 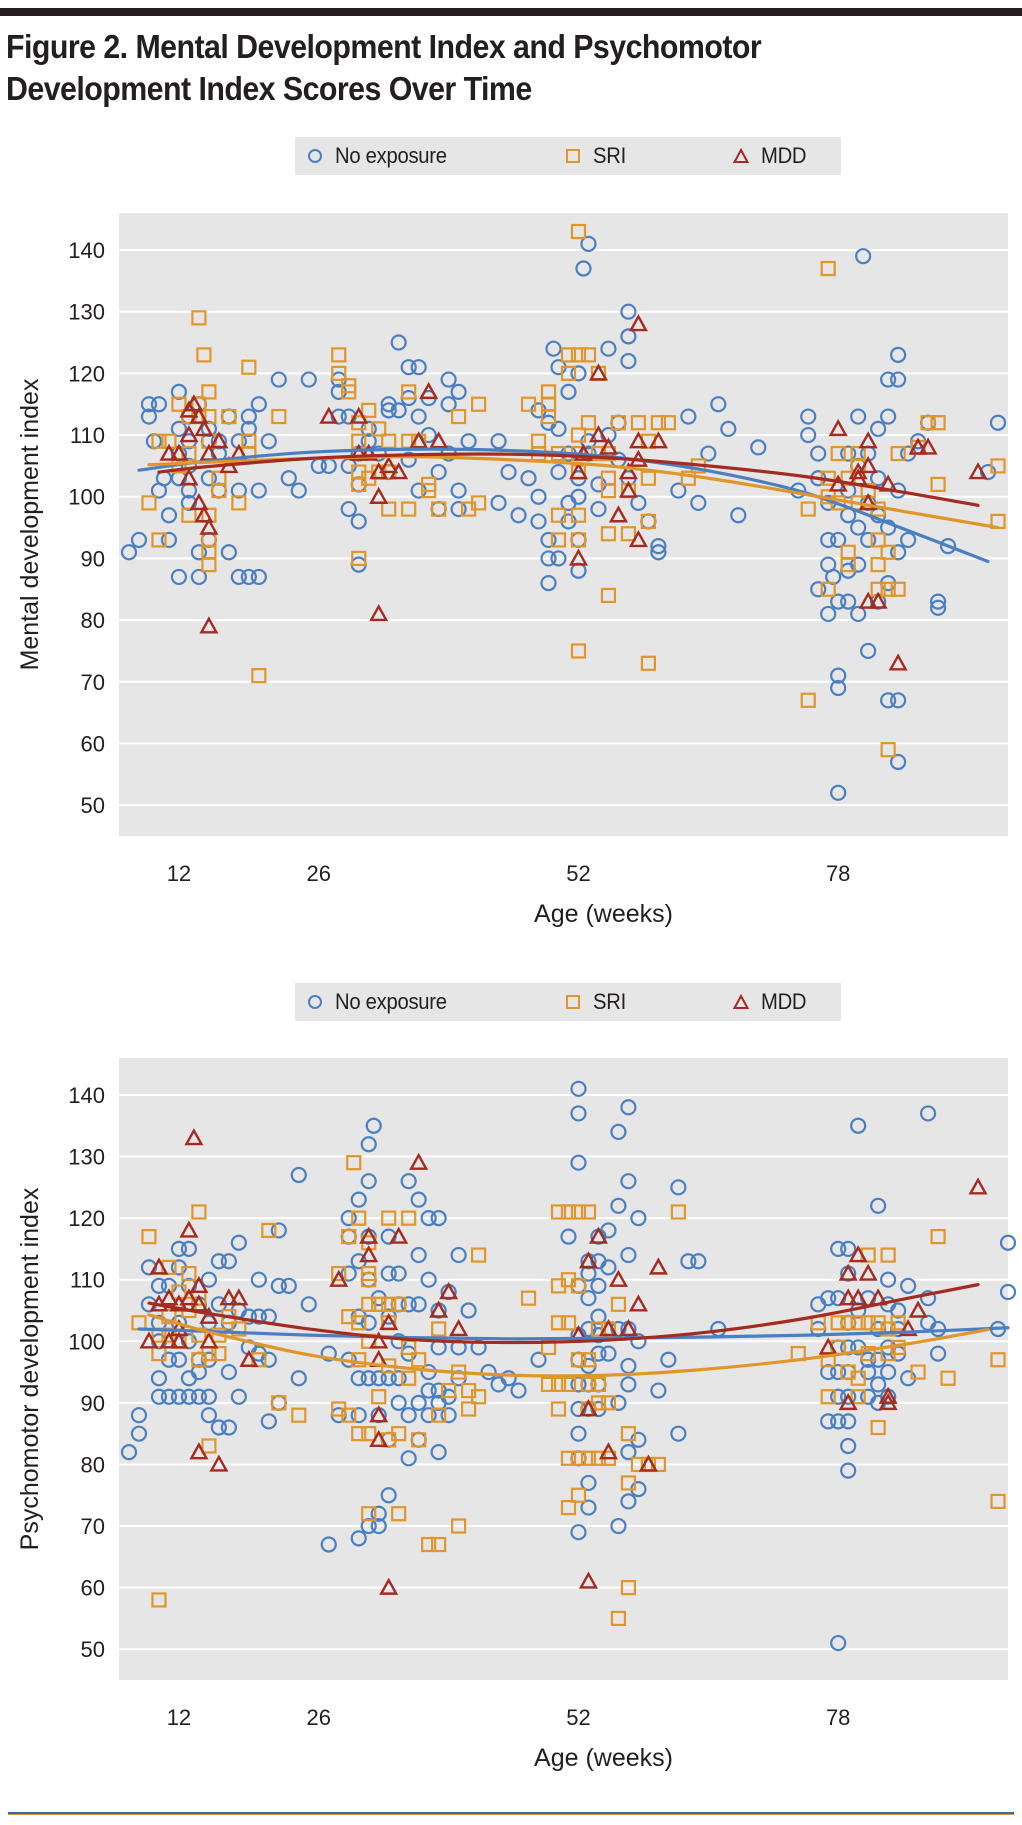 What do you see at coordinates (578, 873) in the screenshot?
I see `x-tick-label: 52` at bounding box center [578, 873].